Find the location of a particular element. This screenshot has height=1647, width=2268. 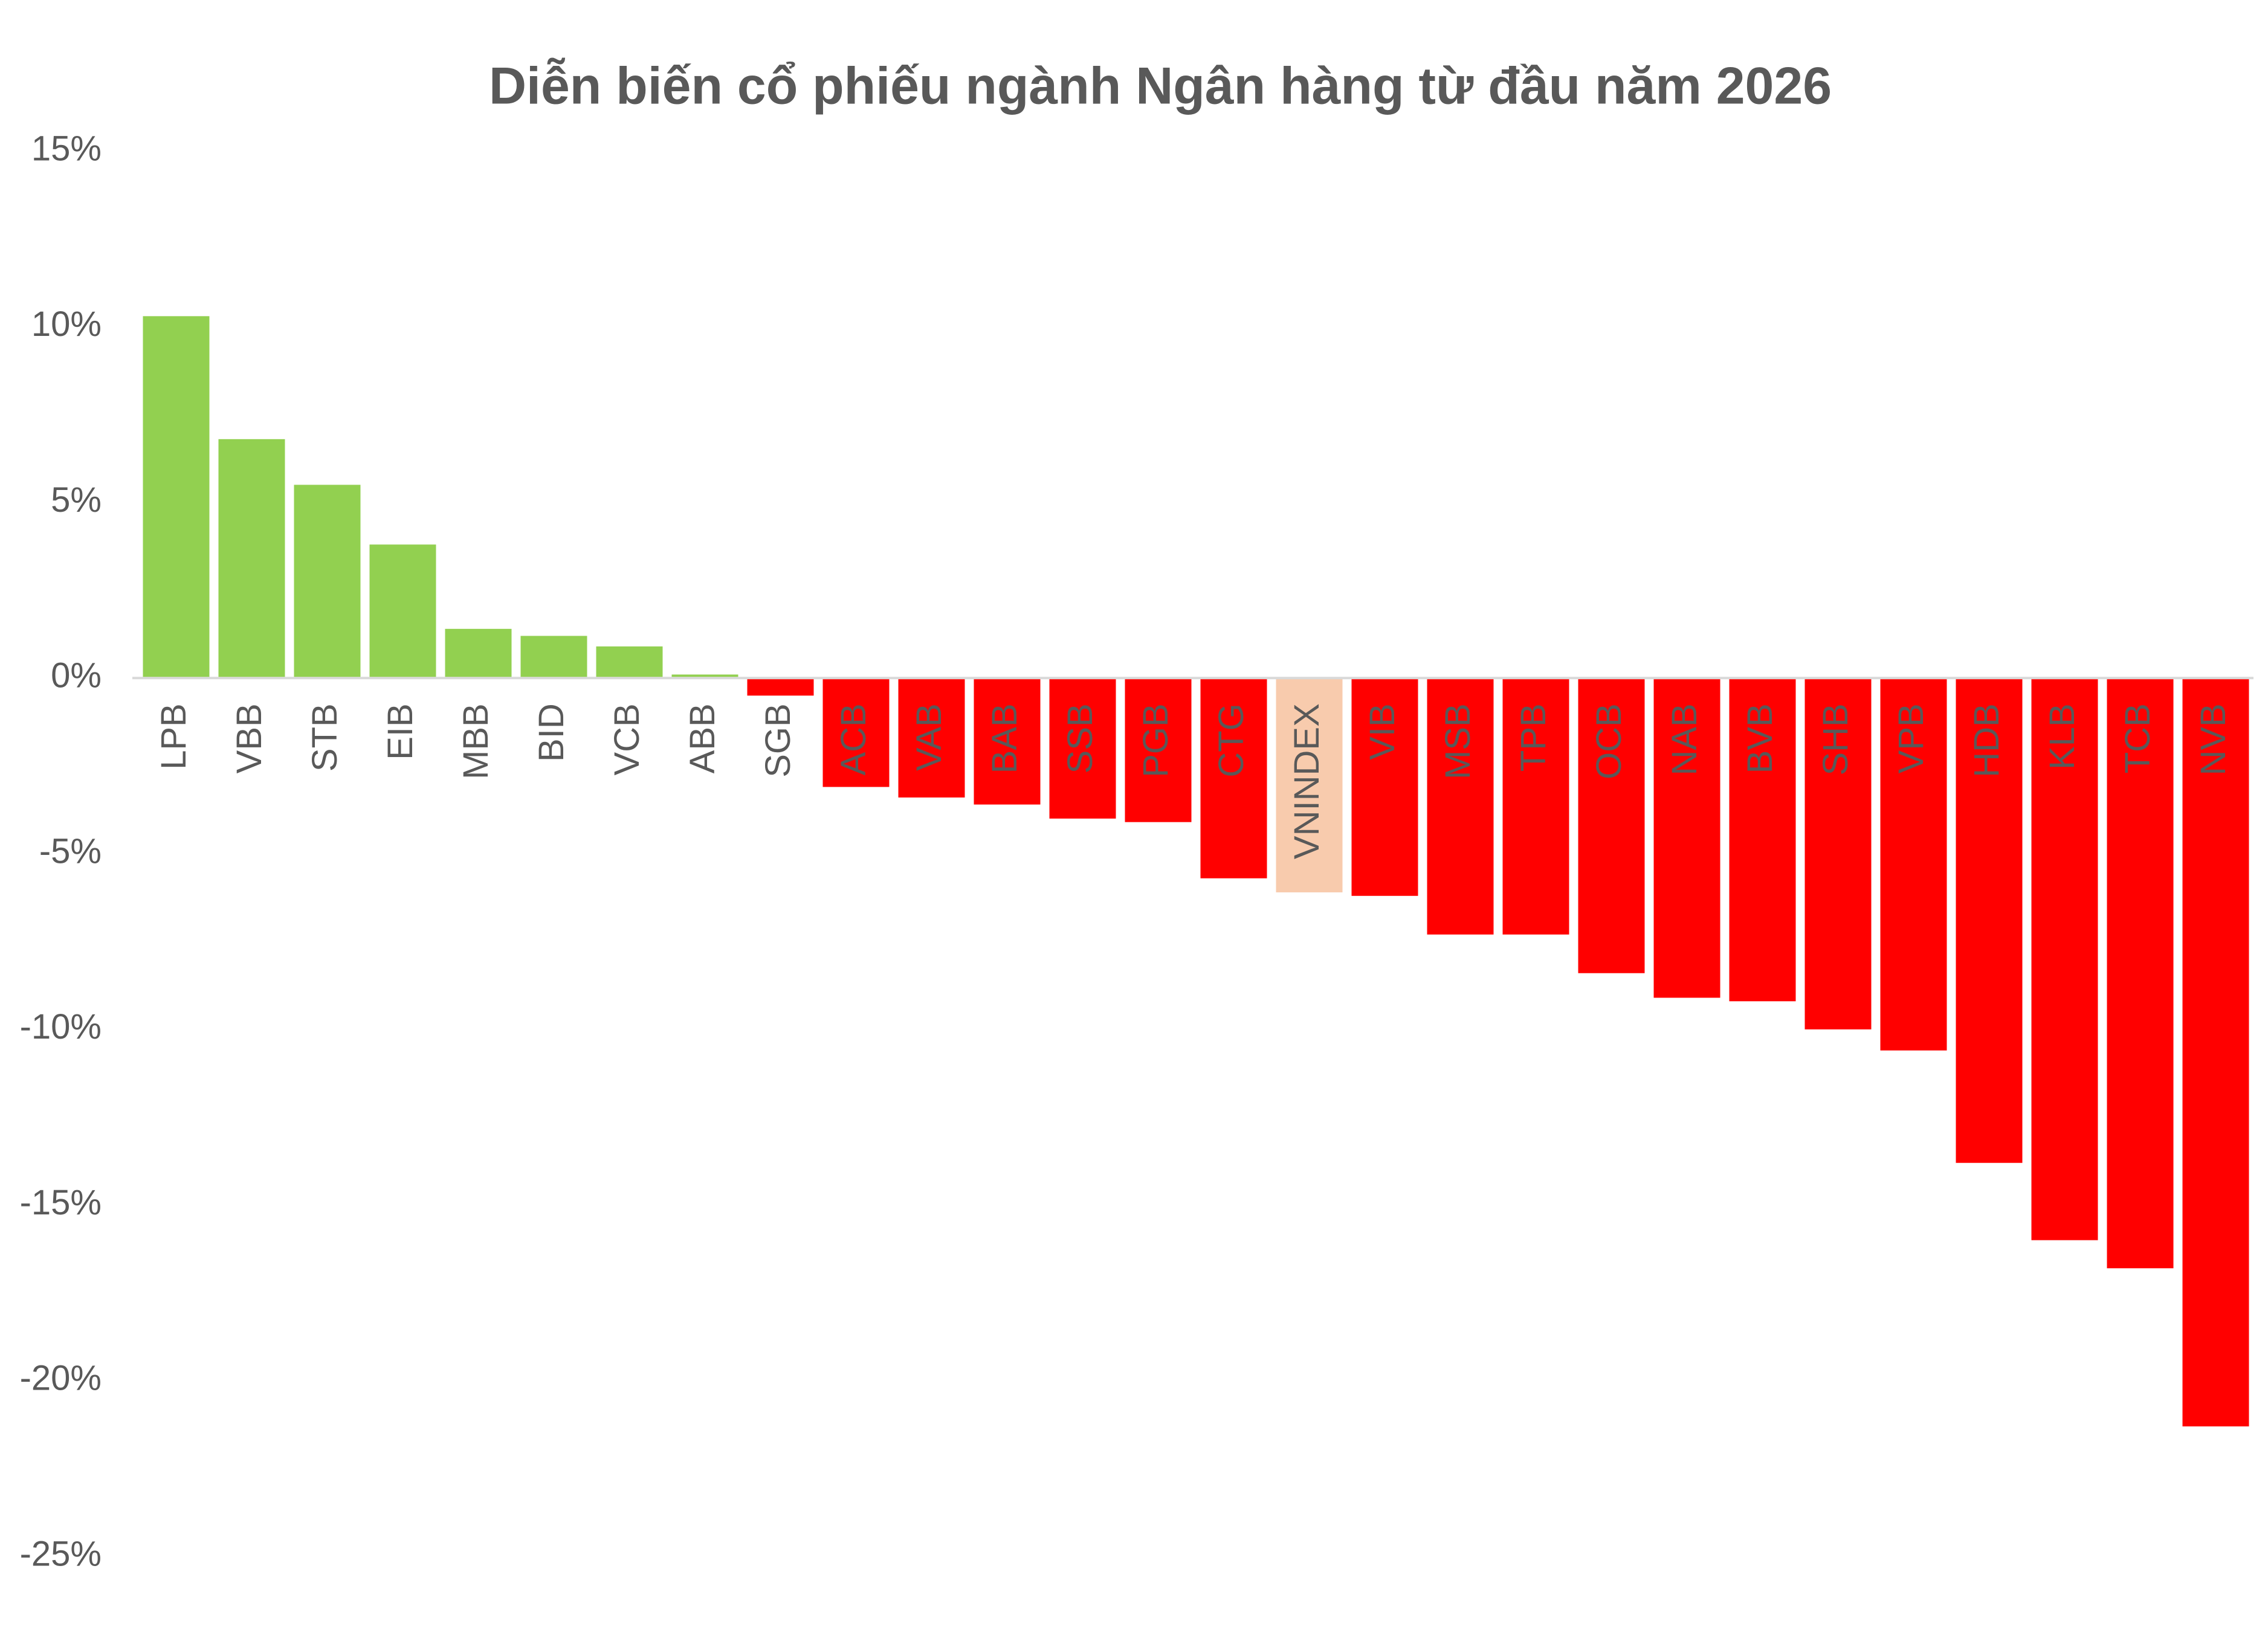

x-tick-label: CTG is located at coordinates (1231, 740).